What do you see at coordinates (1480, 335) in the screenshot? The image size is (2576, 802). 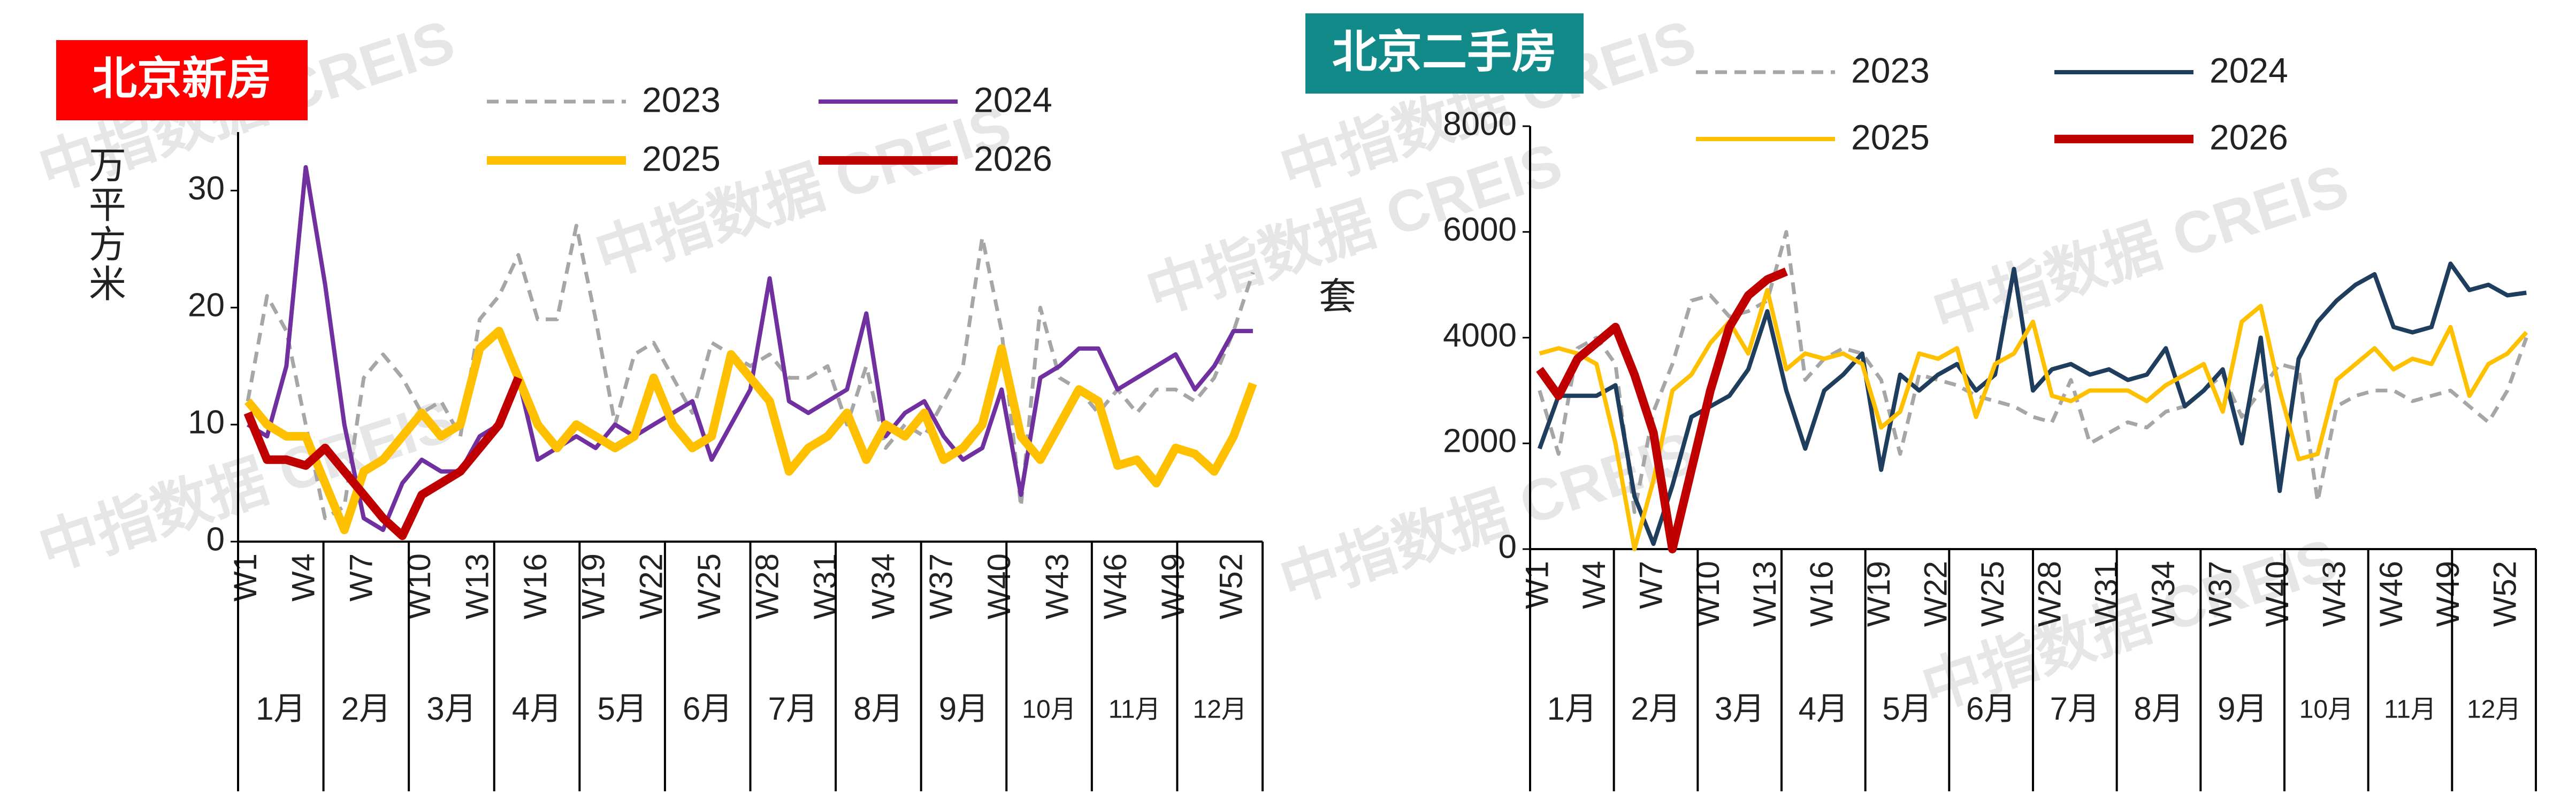 I see `y-tick-label: 4000` at bounding box center [1480, 335].